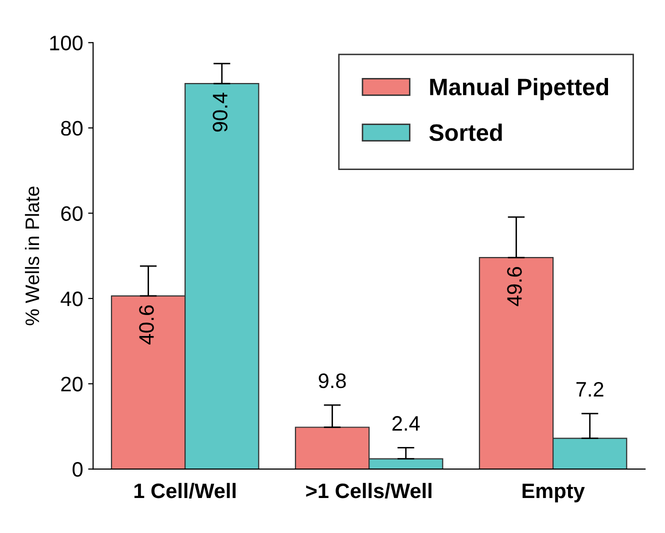 This screenshot has height=533, width=665. What do you see at coordinates (406, 423) in the screenshot?
I see `data-label: 2.4` at bounding box center [406, 423].